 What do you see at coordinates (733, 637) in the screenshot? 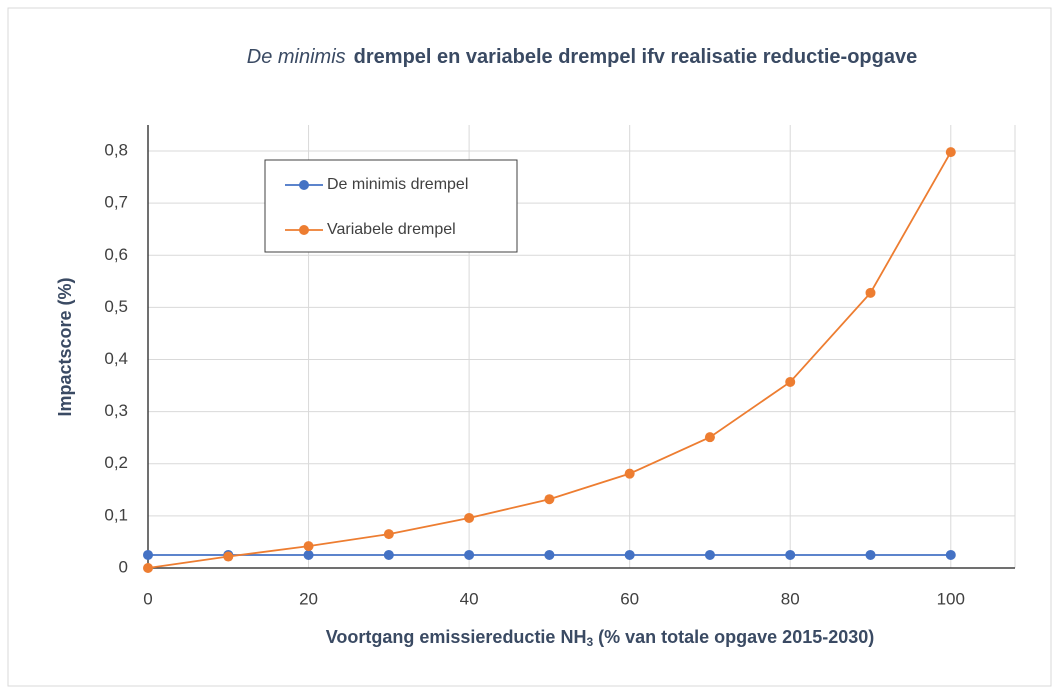
I see `x-label-part: (% van totale opgave 2015-2030)` at bounding box center [733, 637].